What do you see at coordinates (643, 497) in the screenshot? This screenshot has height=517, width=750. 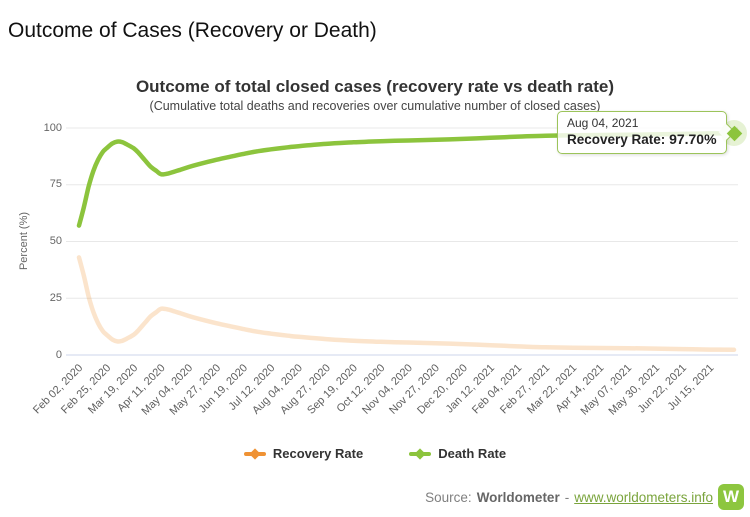 I see `worldometers-link: www.worldometers.info` at bounding box center [643, 497].